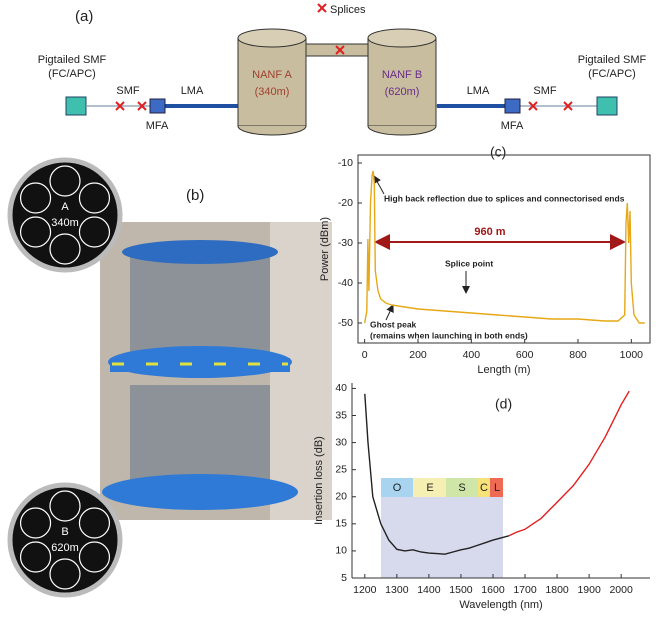 Image resolution: width=665 pixels, height=618 pixels. I want to click on fiber-cross-section, so click(65, 215).